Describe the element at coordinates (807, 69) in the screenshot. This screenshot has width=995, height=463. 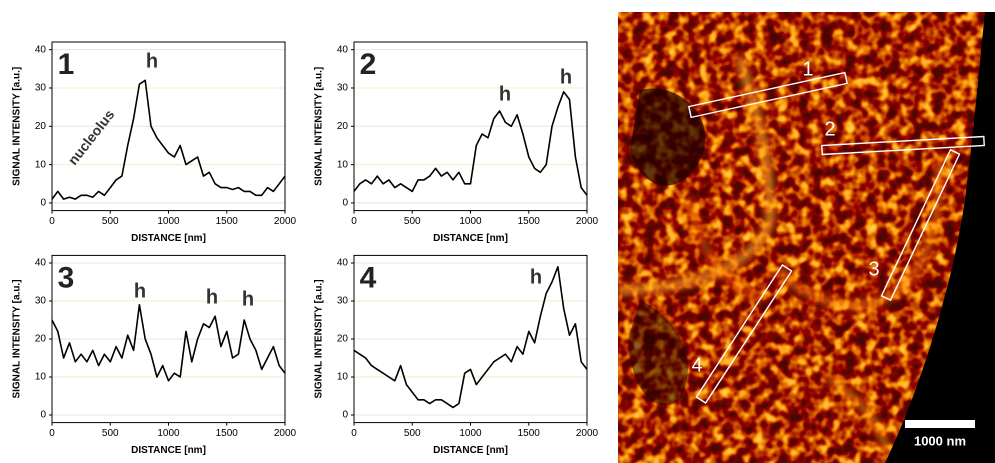
I see `roi-label: 1` at that location.